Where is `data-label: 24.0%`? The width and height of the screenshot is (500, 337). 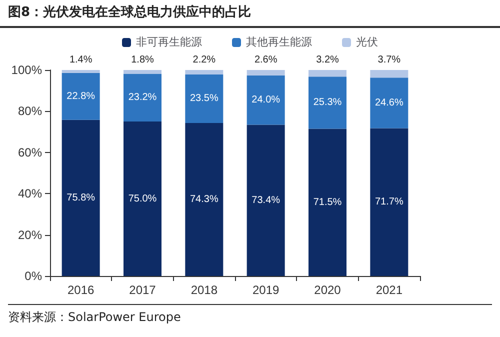 data-label: 24.0% is located at coordinates (266, 100).